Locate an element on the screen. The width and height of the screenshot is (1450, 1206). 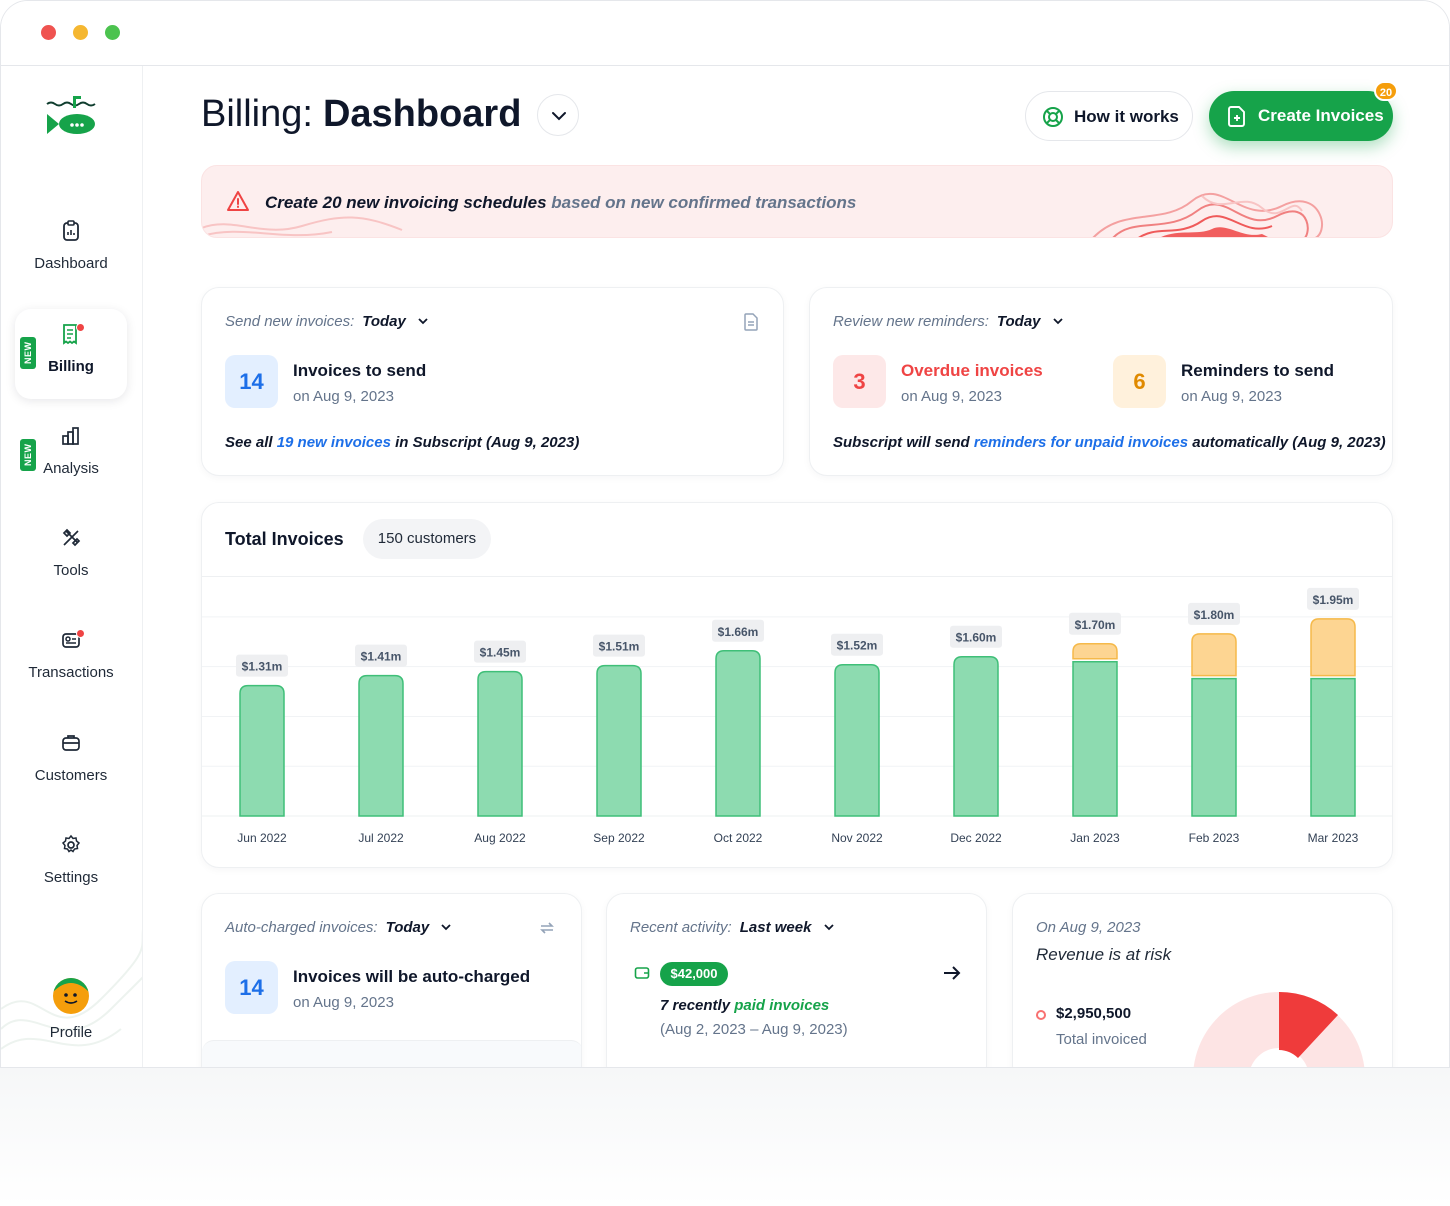
x-tick-label: Oct 2022 is located at coordinates (738, 838).